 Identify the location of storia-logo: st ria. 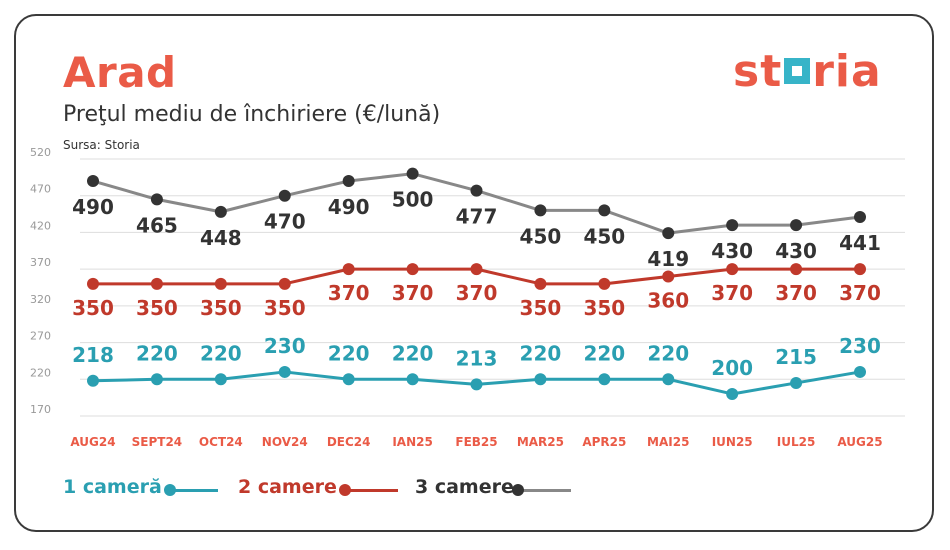
(807, 71).